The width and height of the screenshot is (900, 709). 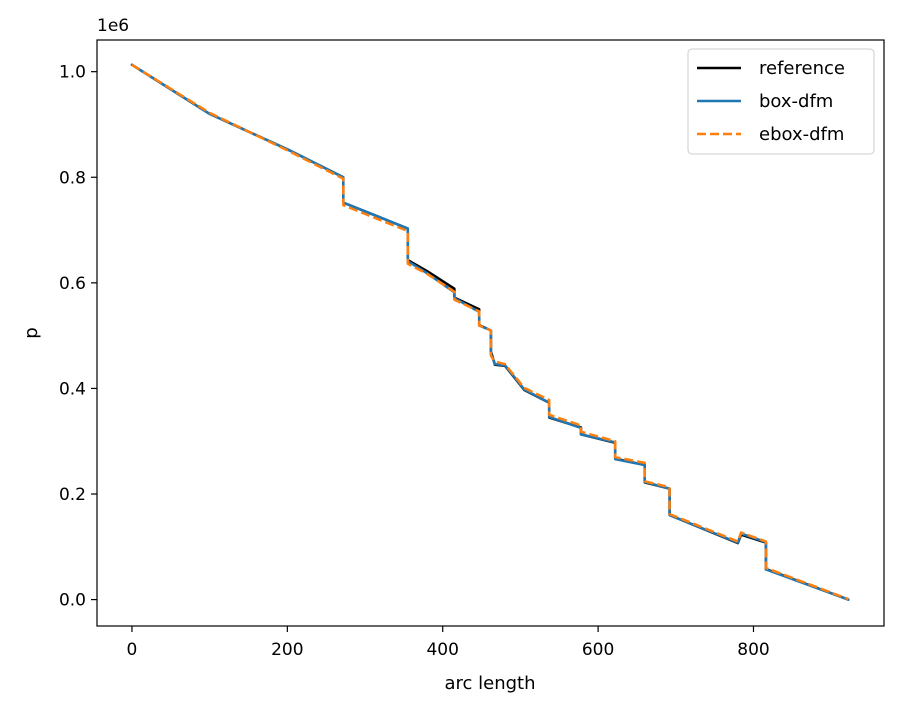 What do you see at coordinates (802, 68) in the screenshot?
I see `legend-label-reference: reference` at bounding box center [802, 68].